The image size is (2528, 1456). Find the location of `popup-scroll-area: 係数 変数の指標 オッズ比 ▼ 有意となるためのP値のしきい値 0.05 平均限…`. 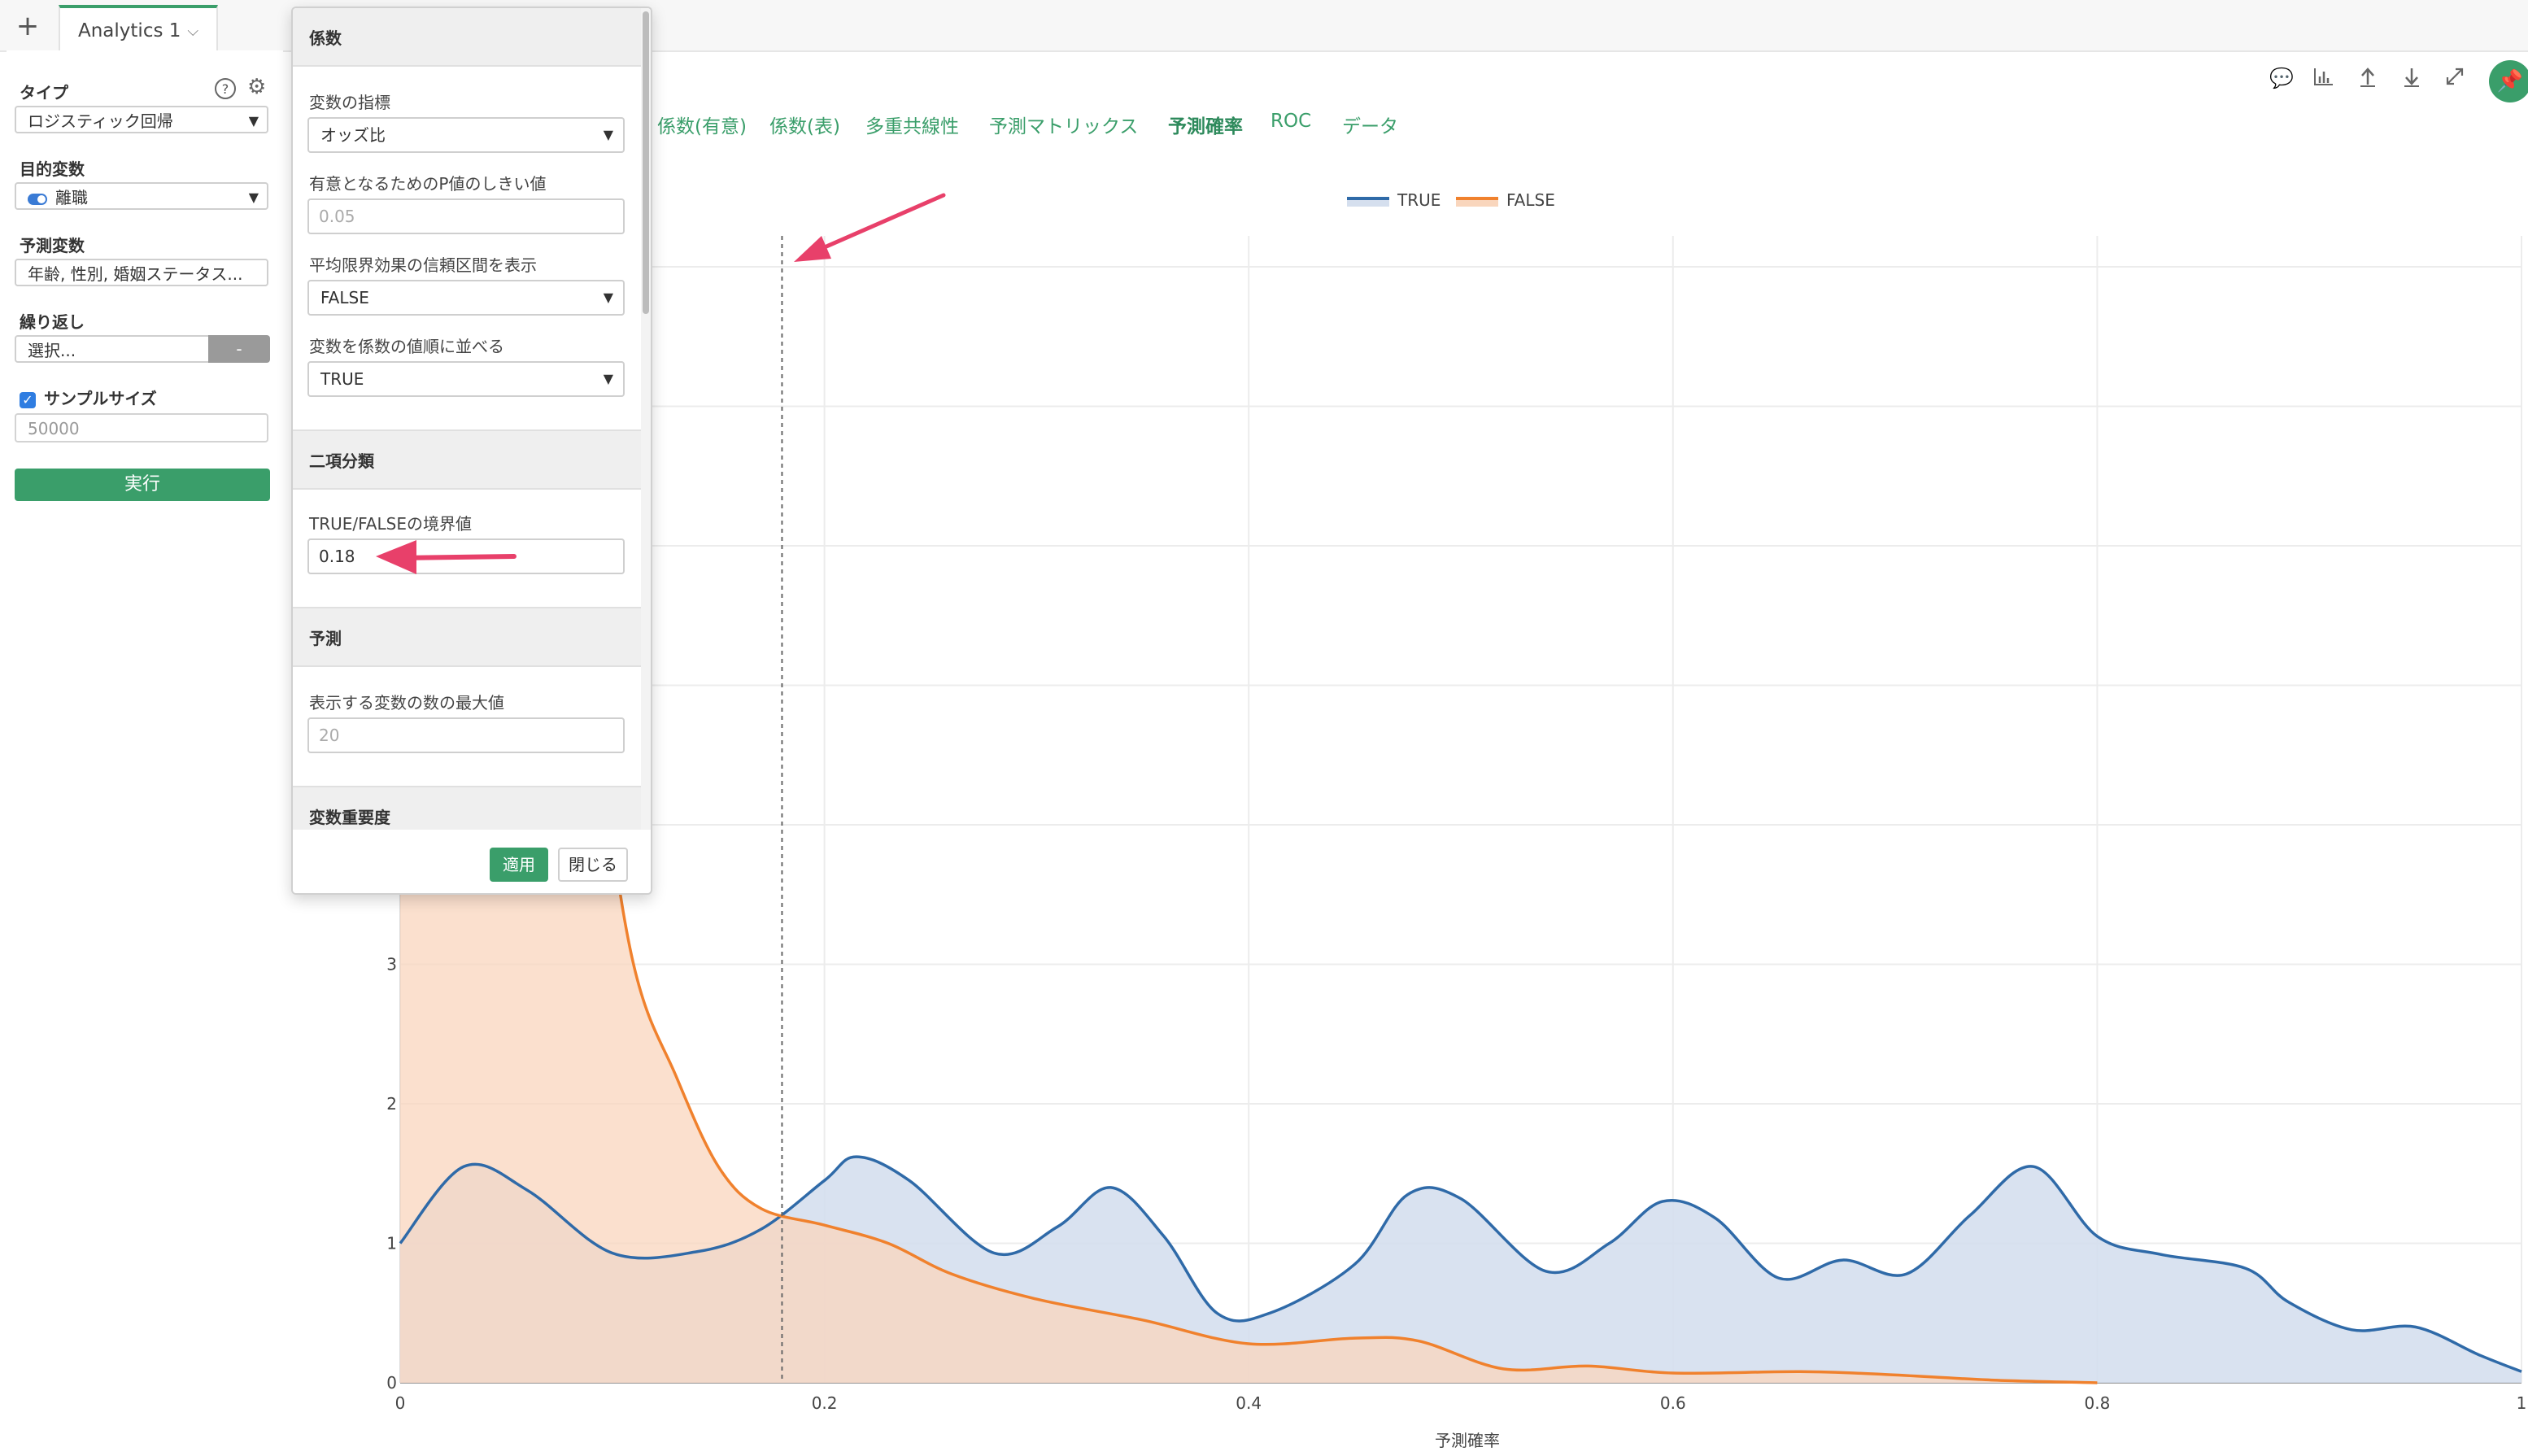

popup-scroll-area: 係数 変数の指標 オッズ比 ▼ 有意となるためのP値のしきい値 0.05 平均限… is located at coordinates (467, 419).